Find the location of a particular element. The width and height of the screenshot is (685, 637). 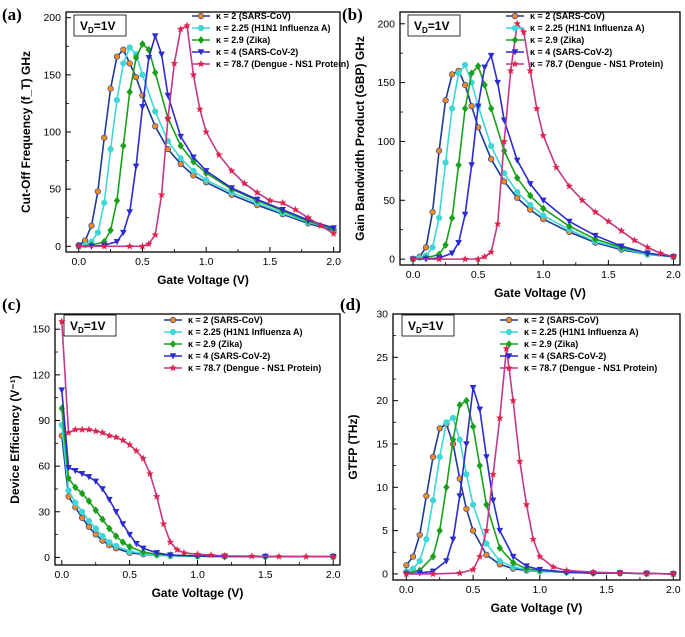

x-tick-label: 0.5 is located at coordinates (129, 575).